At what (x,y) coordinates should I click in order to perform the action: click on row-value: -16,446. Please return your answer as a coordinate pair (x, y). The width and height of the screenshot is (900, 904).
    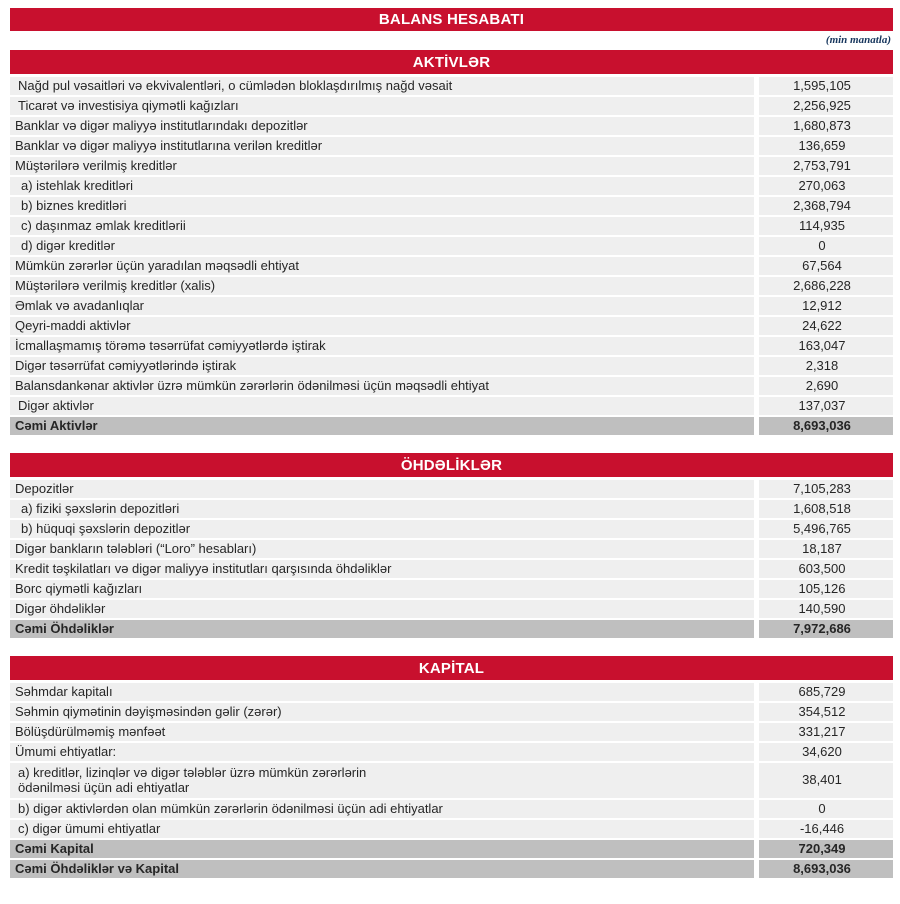
    Looking at the image, I should click on (826, 829).